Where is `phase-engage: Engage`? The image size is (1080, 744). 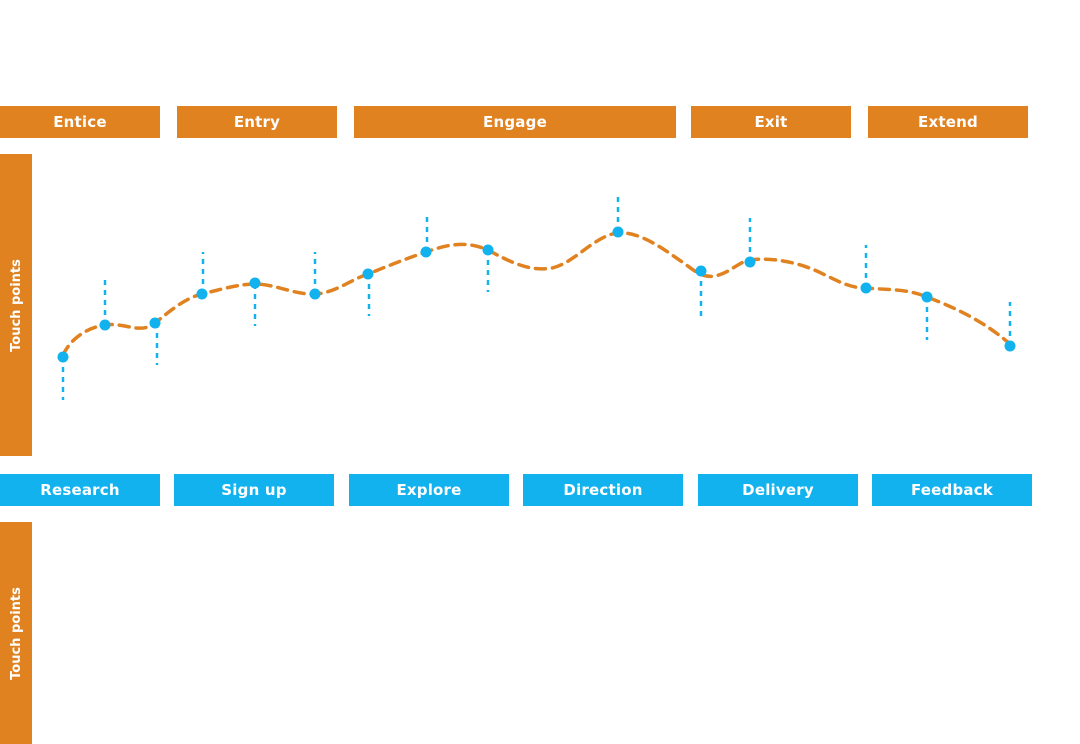 phase-engage: Engage is located at coordinates (515, 122).